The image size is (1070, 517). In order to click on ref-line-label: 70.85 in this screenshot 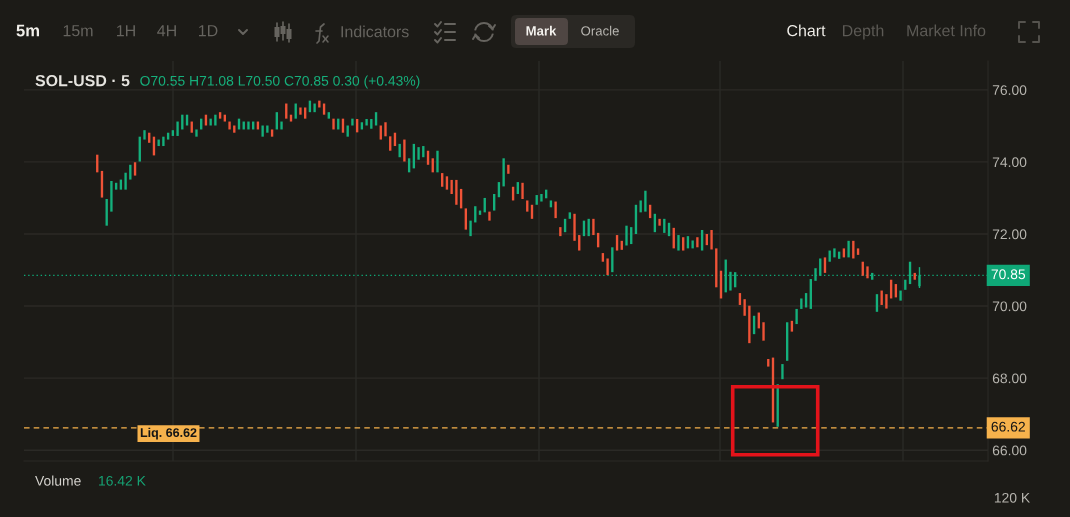, I will do `click(1008, 274)`.